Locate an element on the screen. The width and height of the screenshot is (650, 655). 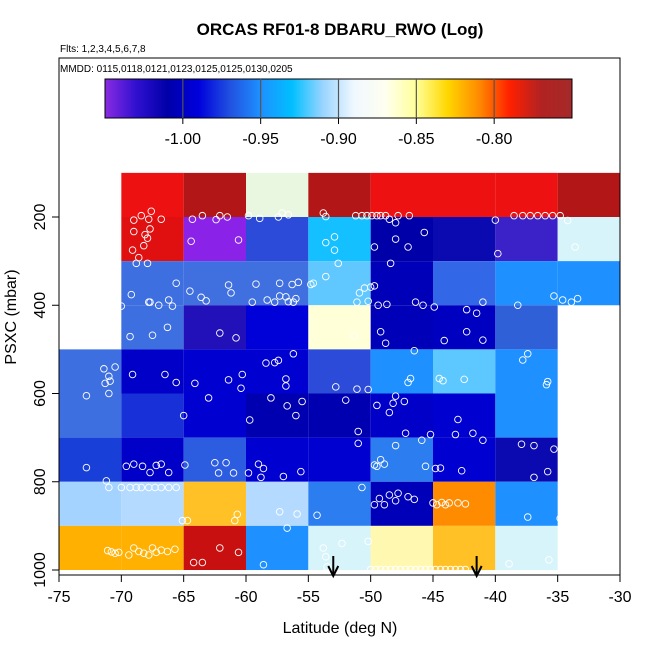
y-tick-label: 400 is located at coordinates (40, 305).